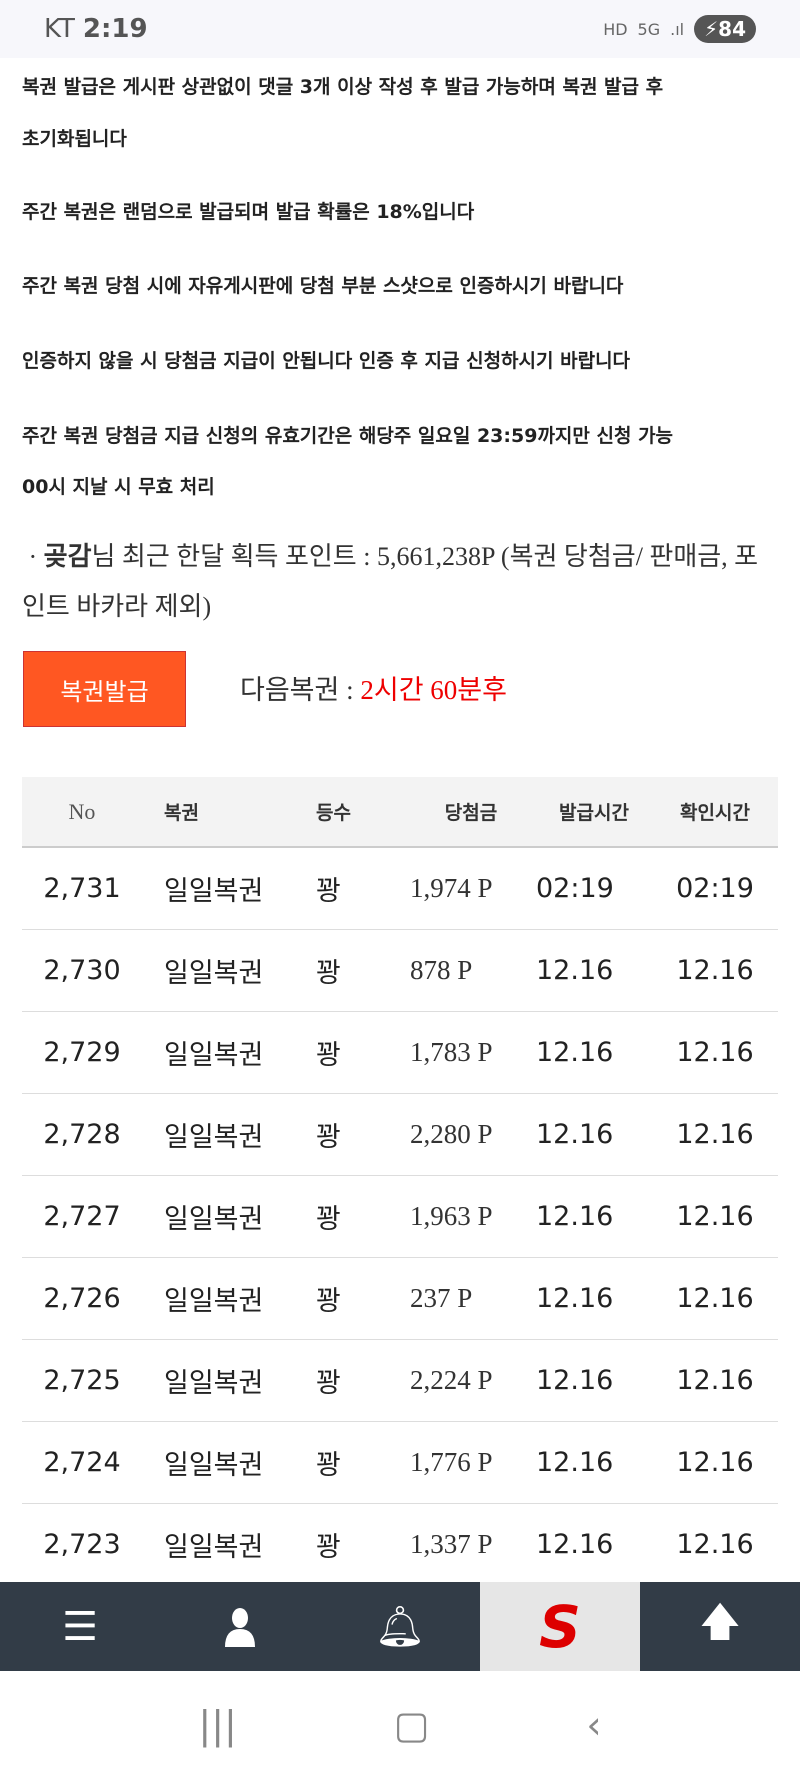  What do you see at coordinates (715, 812) in the screenshot?
I see `header-checked: 확인시간` at bounding box center [715, 812].